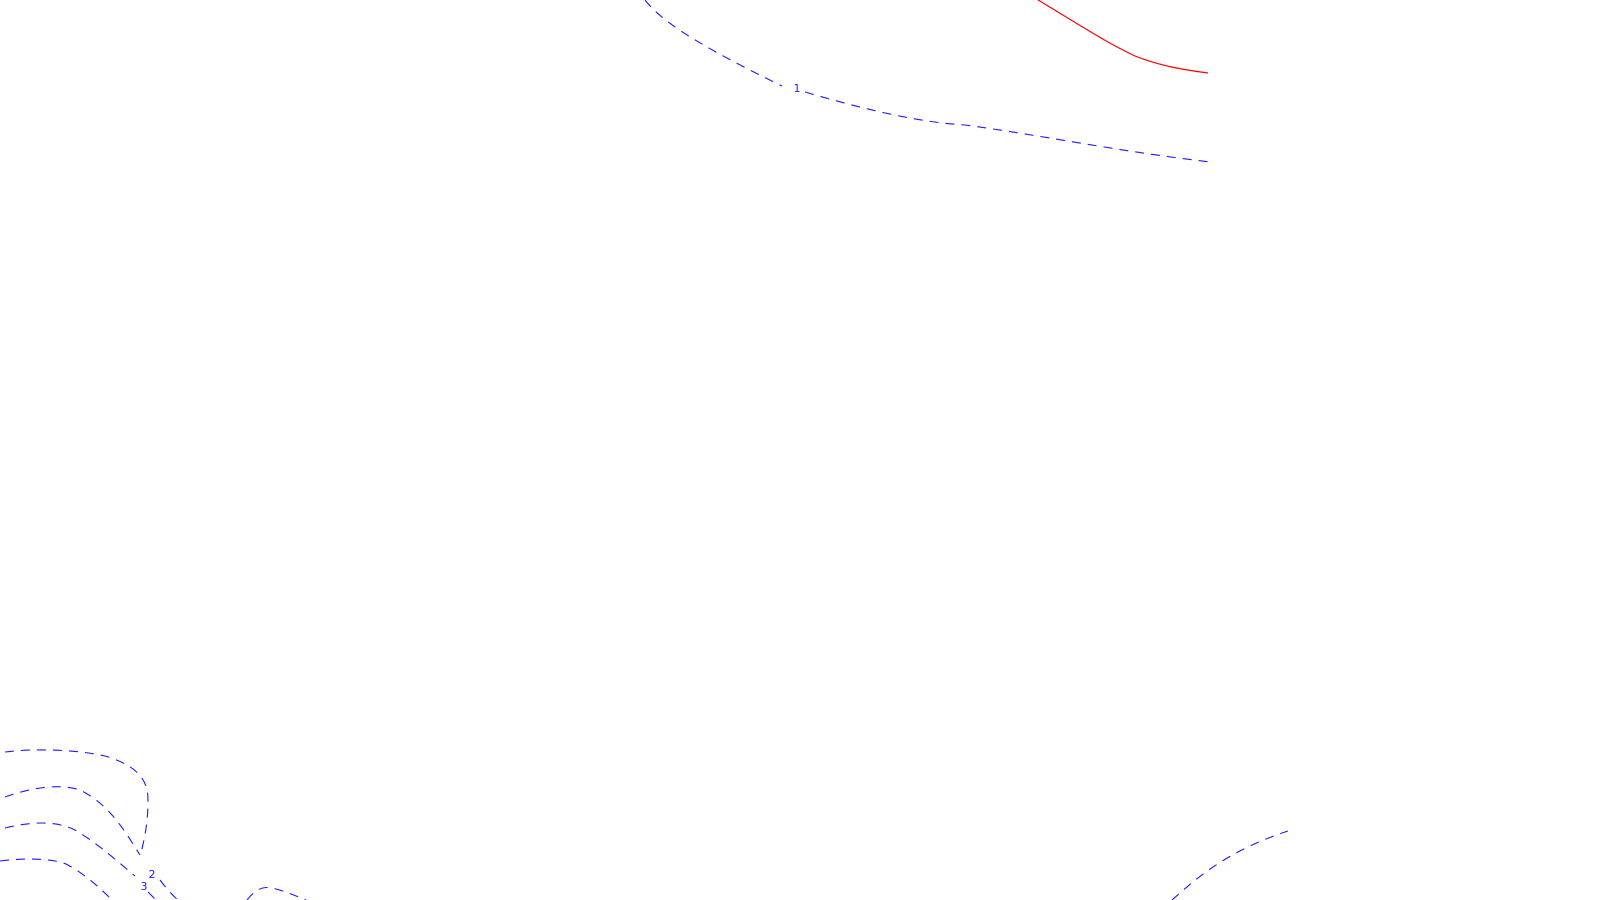 This screenshot has width=1600, height=900. What do you see at coordinates (144, 886) in the screenshot?
I see `contour-label-3: 3` at bounding box center [144, 886].